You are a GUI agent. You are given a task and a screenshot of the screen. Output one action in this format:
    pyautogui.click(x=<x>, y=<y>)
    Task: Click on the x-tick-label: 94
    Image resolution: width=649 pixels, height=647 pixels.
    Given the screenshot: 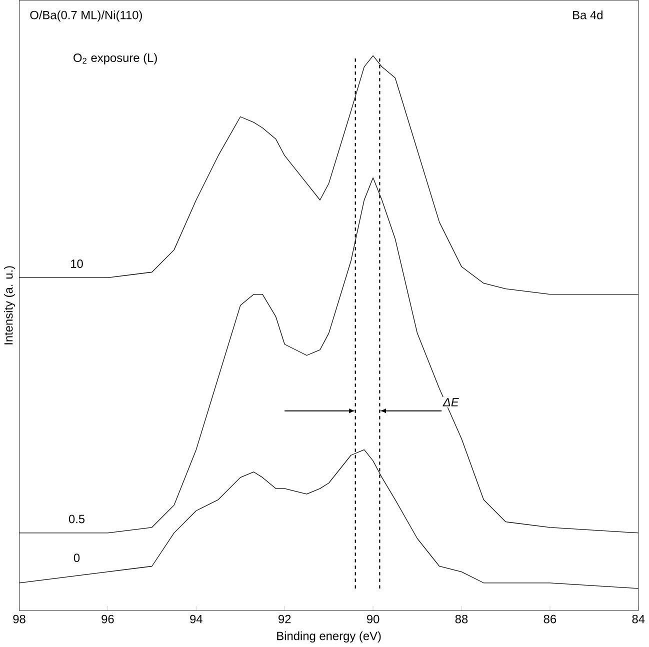 What is the action you would take?
    pyautogui.click(x=196, y=619)
    